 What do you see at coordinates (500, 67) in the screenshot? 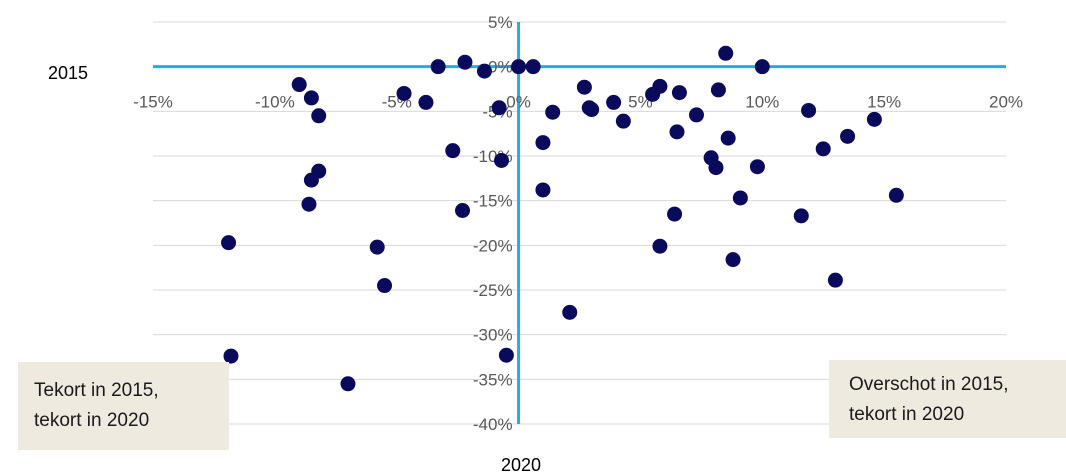
I see `y-tick-label: 0%` at bounding box center [500, 67].